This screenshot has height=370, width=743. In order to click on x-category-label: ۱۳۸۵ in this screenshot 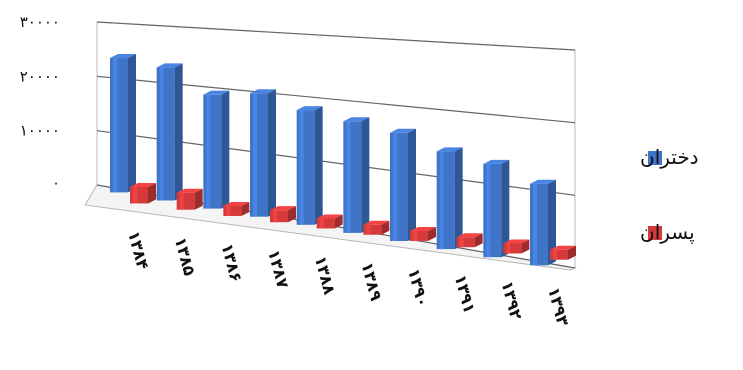, I will do `click(185, 256)`.